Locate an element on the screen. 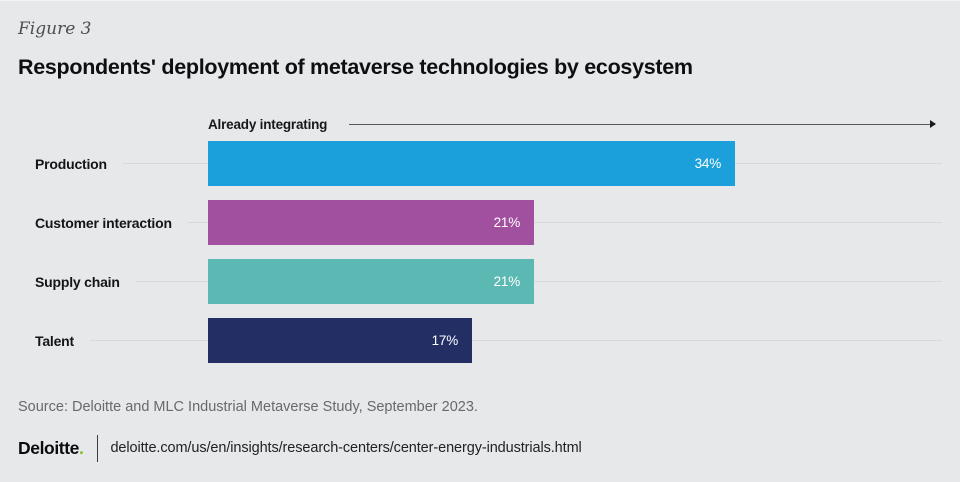  bar-customer-interaction: 21% is located at coordinates (371, 222).